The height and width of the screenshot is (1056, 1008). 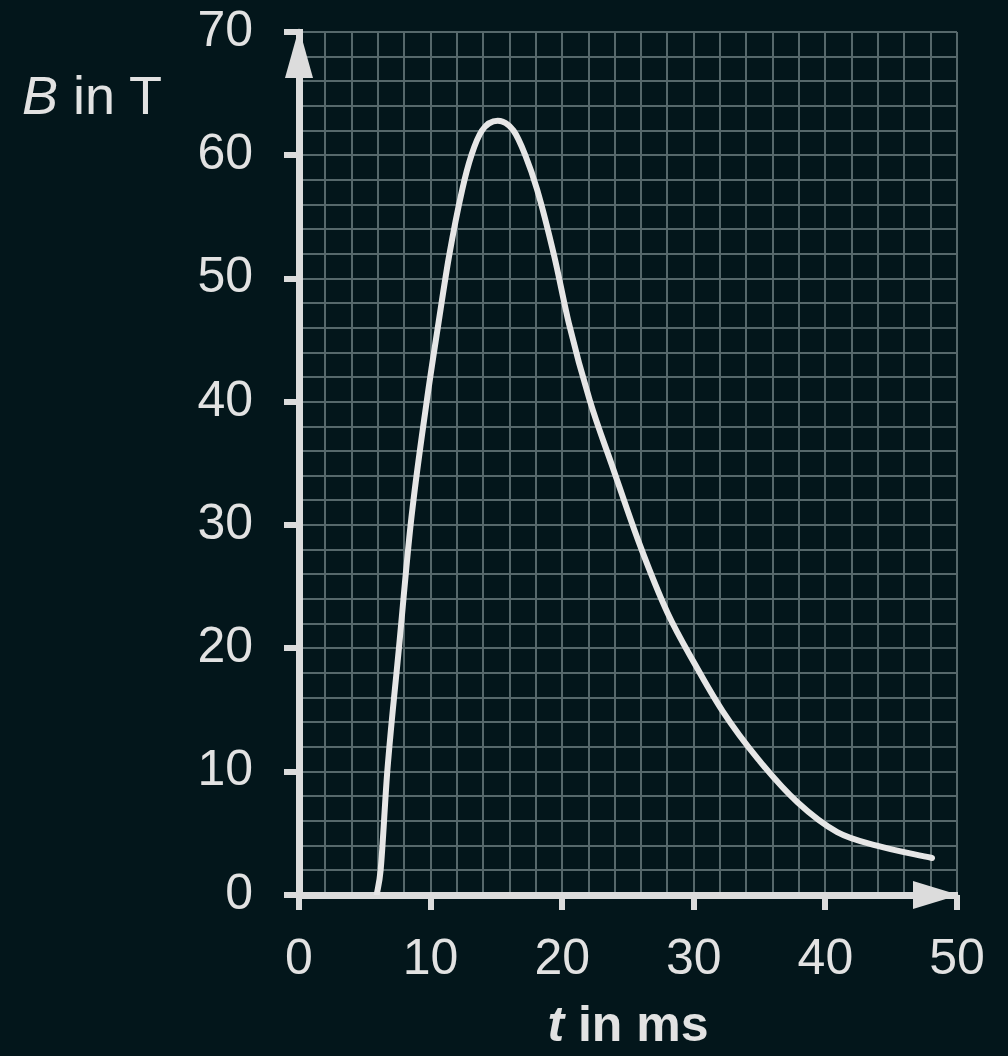 What do you see at coordinates (225, 521) in the screenshot?
I see `y-tick-label: 30` at bounding box center [225, 521].